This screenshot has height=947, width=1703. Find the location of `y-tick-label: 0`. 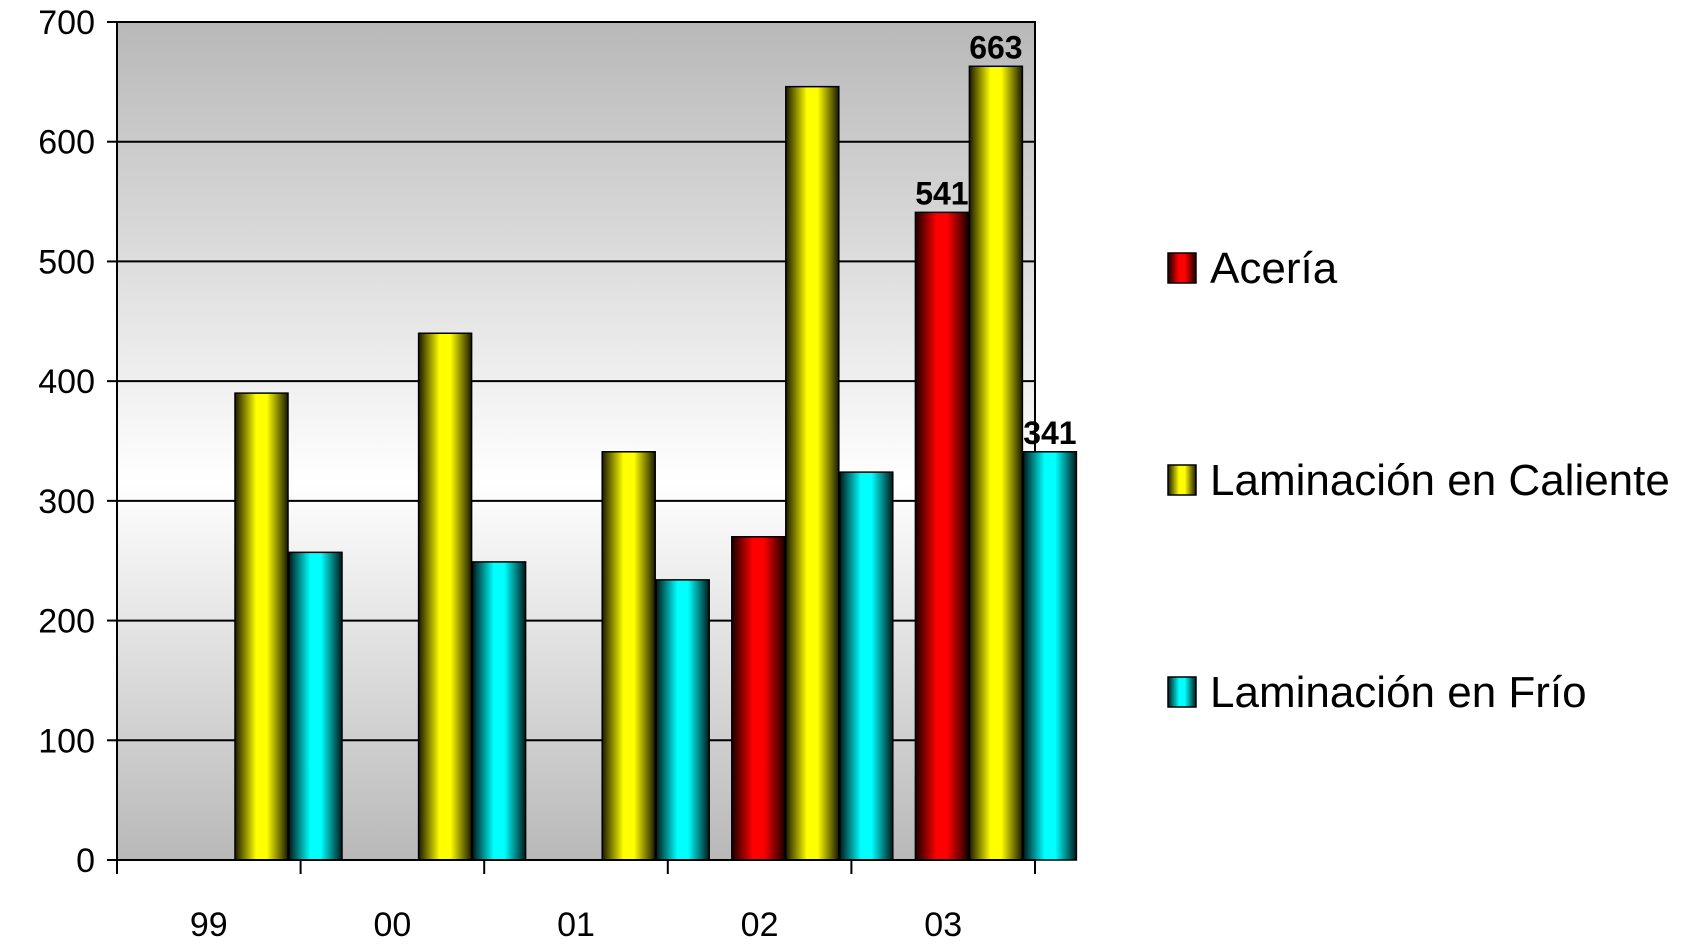

y-tick-label: 0 is located at coordinates (85, 861).